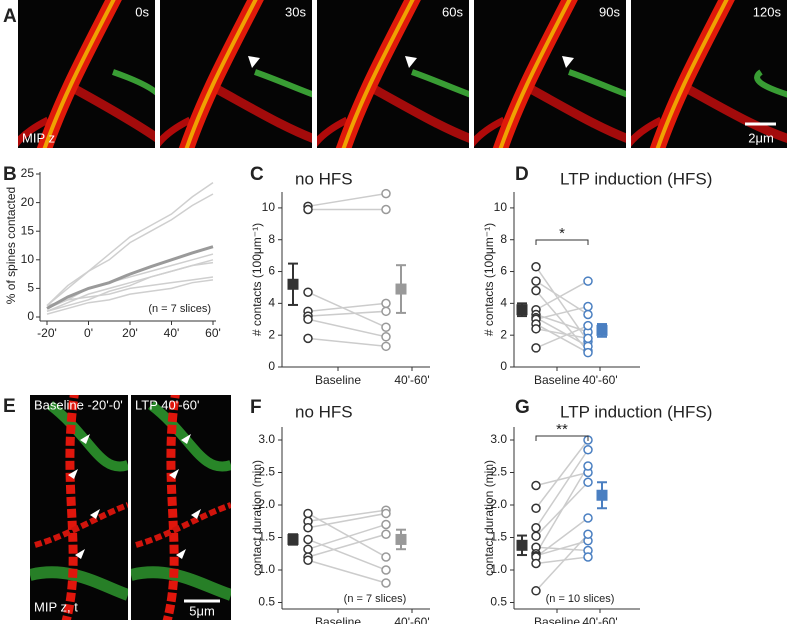 This screenshot has width=787, height=624. What do you see at coordinates (411, 380) in the screenshot?
I see `x-tick-label: 40'-60'` at bounding box center [411, 380].